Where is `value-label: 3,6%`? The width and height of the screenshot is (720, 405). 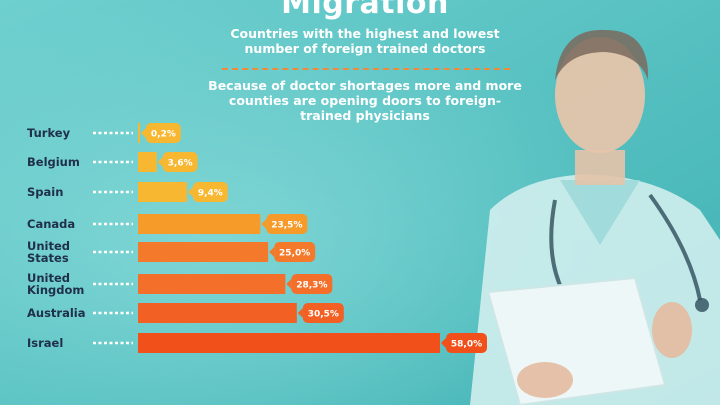 value-label: 3,6% is located at coordinates (180, 164).